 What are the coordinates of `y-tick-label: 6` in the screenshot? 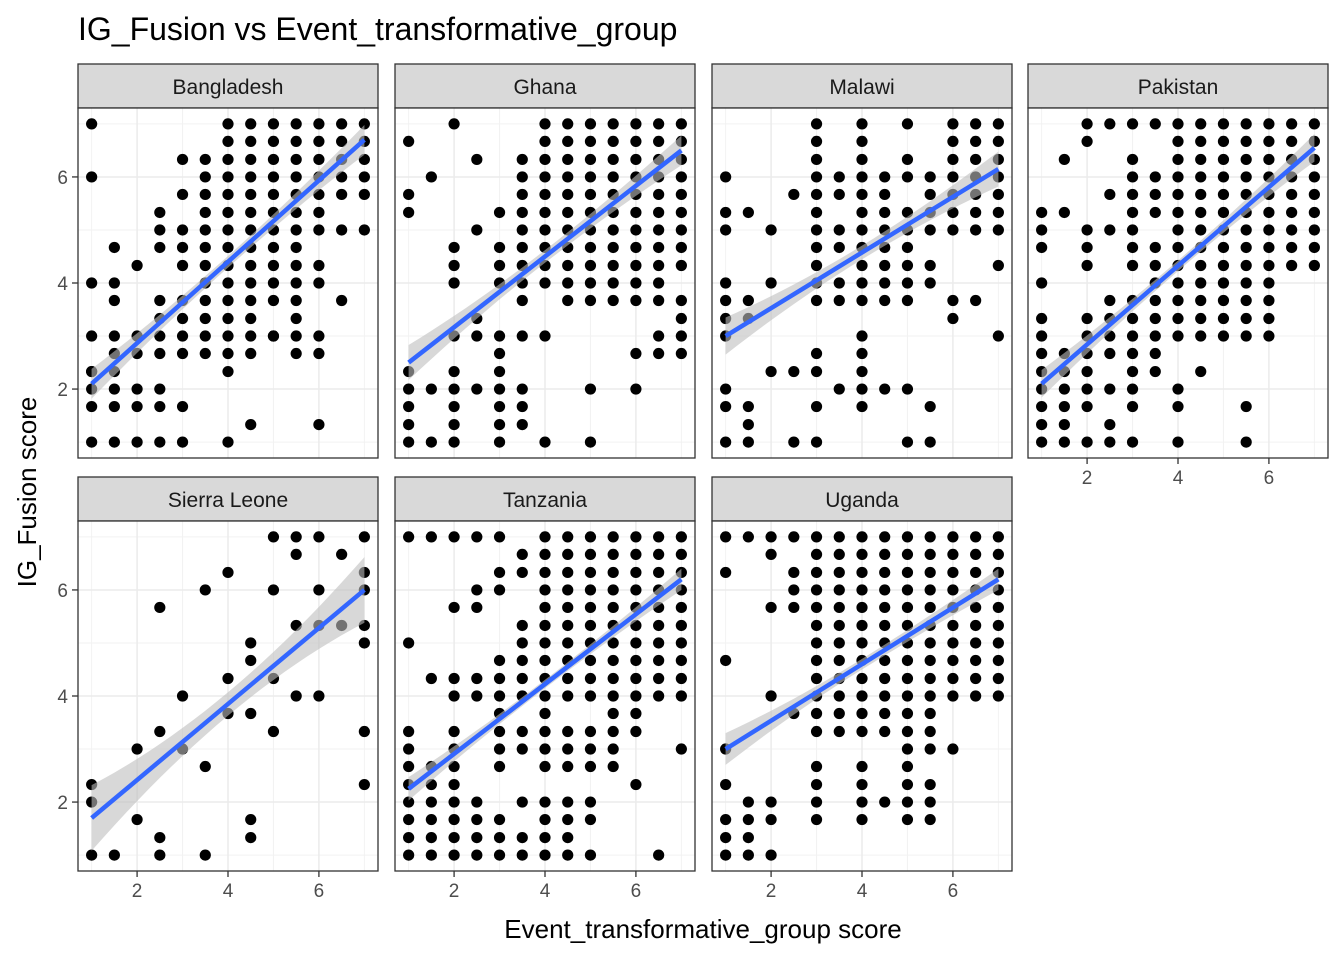 It's located at (62, 591).